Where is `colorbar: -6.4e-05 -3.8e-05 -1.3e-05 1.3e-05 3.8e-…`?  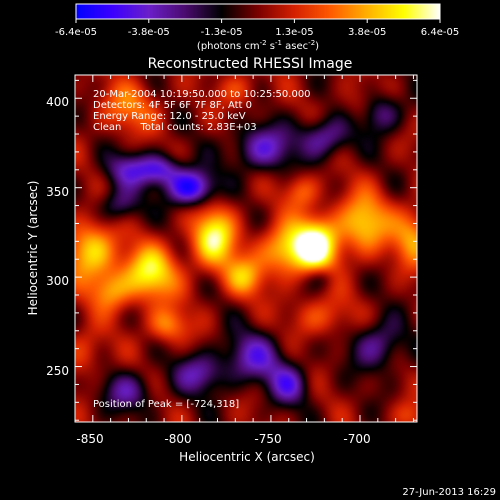
colorbar: -6.4e-05 -3.8e-05 -1.3e-05 1.3e-05 3.8e-… is located at coordinates (257, 27).